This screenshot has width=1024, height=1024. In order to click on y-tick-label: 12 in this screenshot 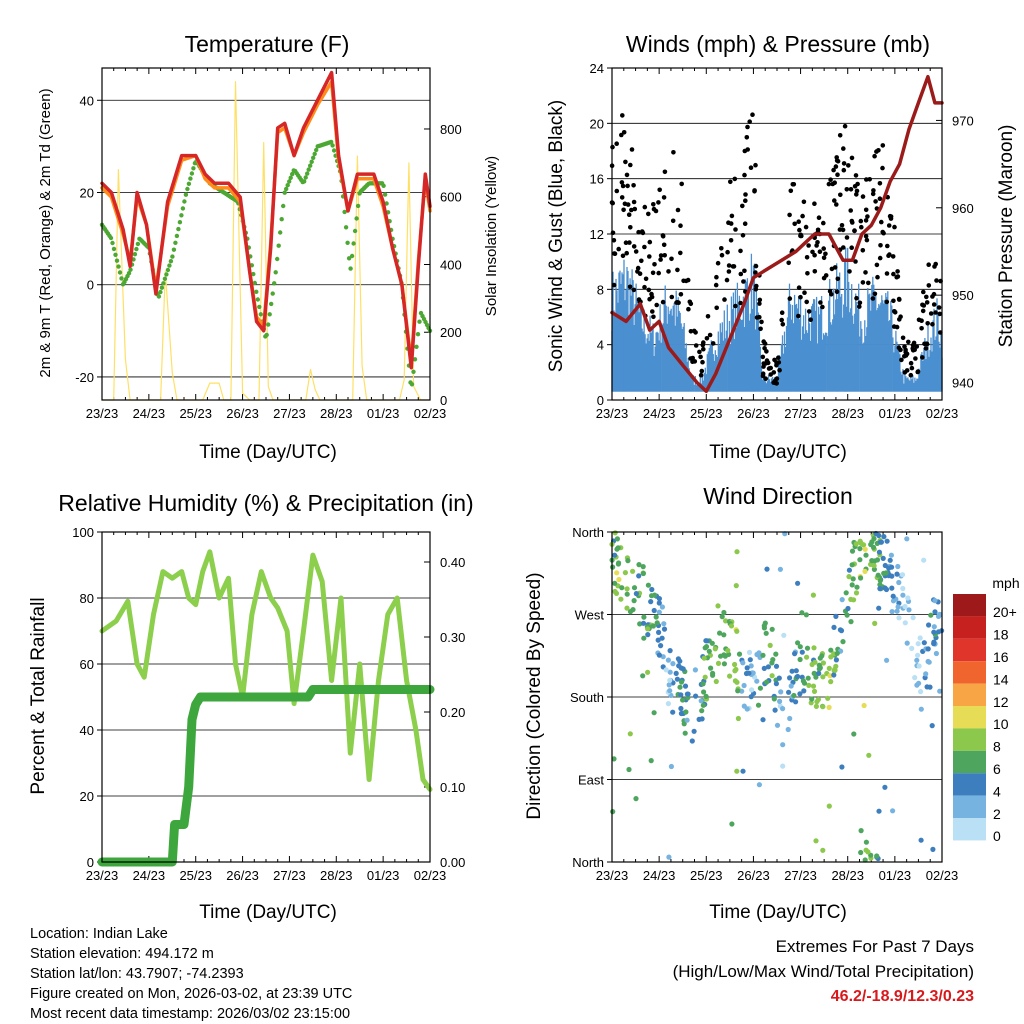, I will do `click(597, 234)`.